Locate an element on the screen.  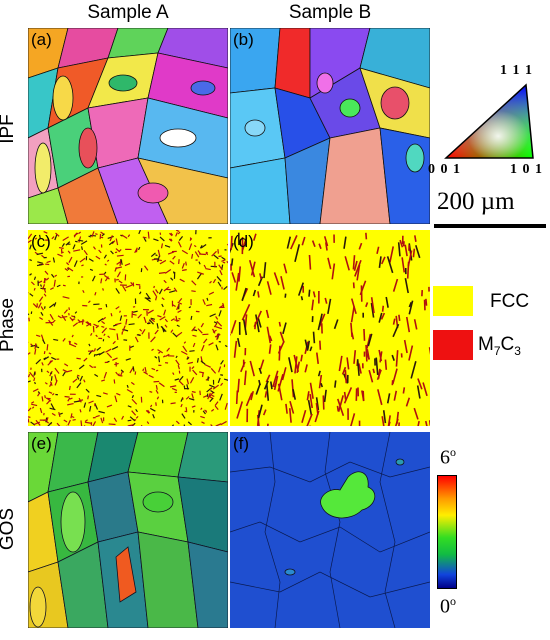
gos-map-sample-b is located at coordinates (330, 530).